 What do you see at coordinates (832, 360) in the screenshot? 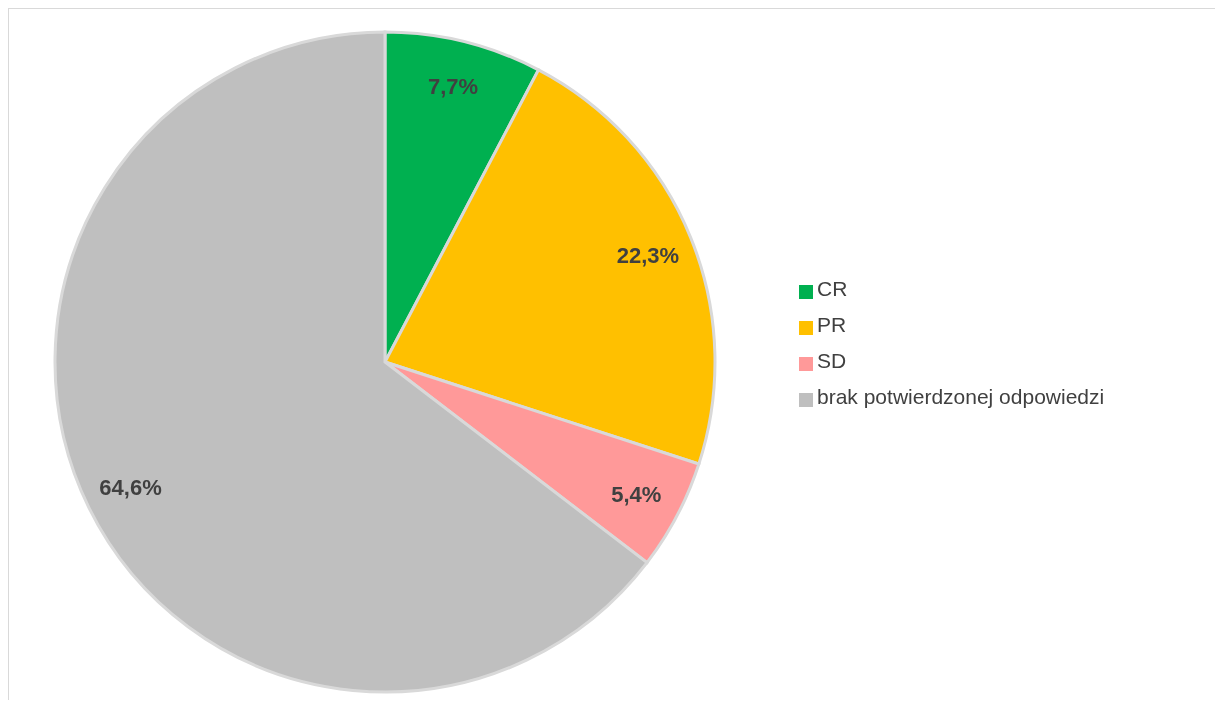
I see `legend-label: SD` at bounding box center [832, 360].